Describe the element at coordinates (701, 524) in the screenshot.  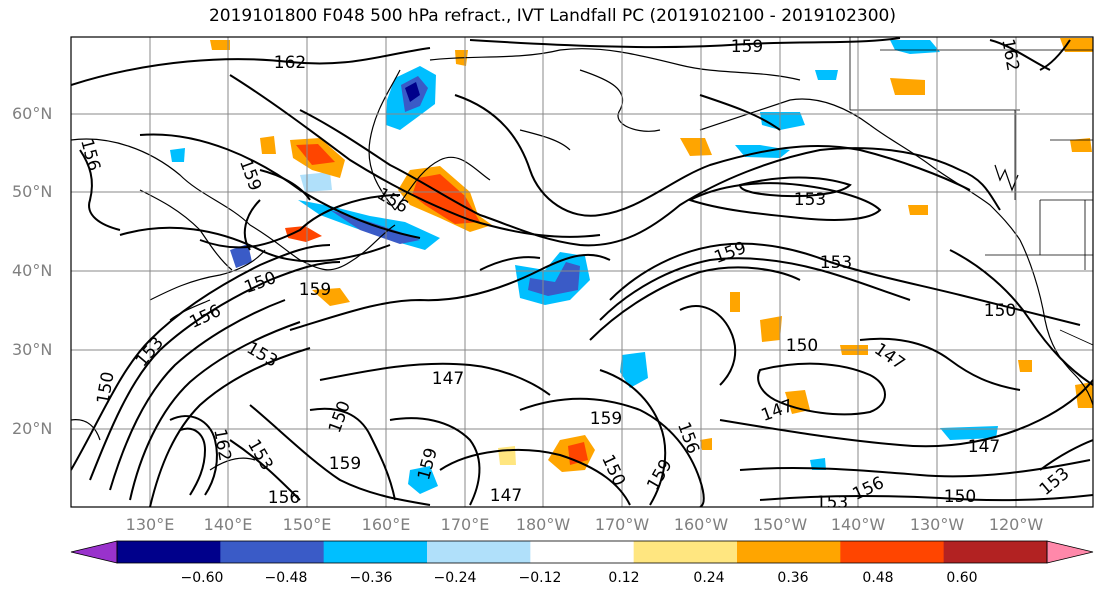
I see `lon-label: 160°W` at that location.